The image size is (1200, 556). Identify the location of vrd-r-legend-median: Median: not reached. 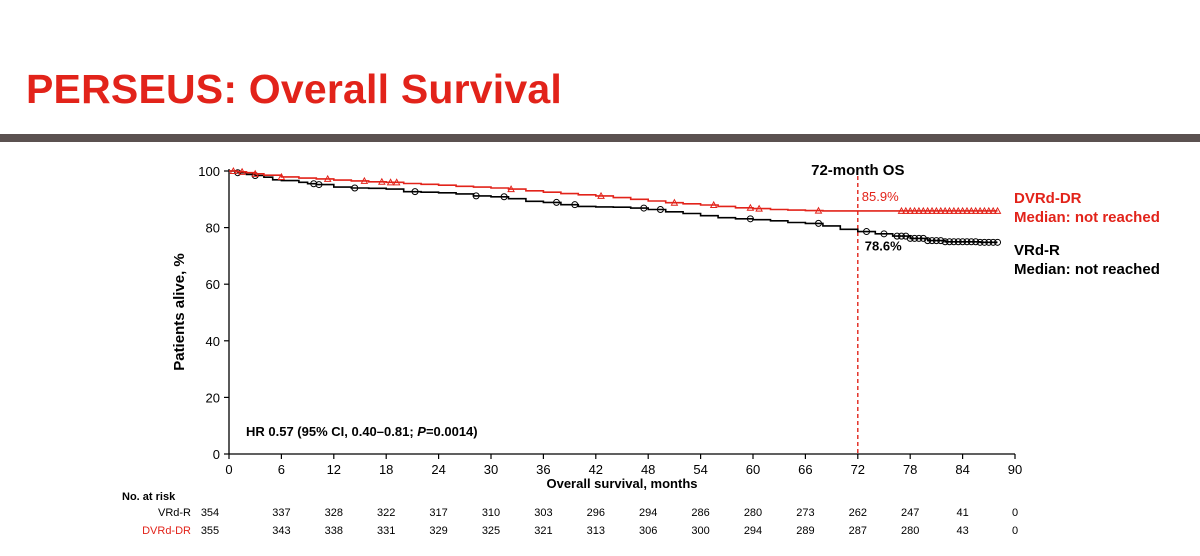
(1087, 269).